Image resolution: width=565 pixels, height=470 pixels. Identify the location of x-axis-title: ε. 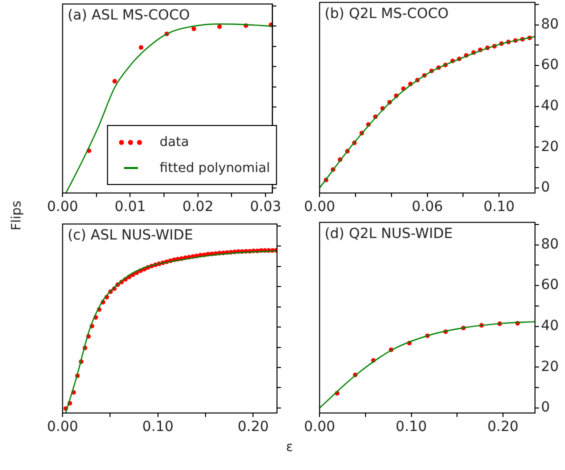
(290, 447).